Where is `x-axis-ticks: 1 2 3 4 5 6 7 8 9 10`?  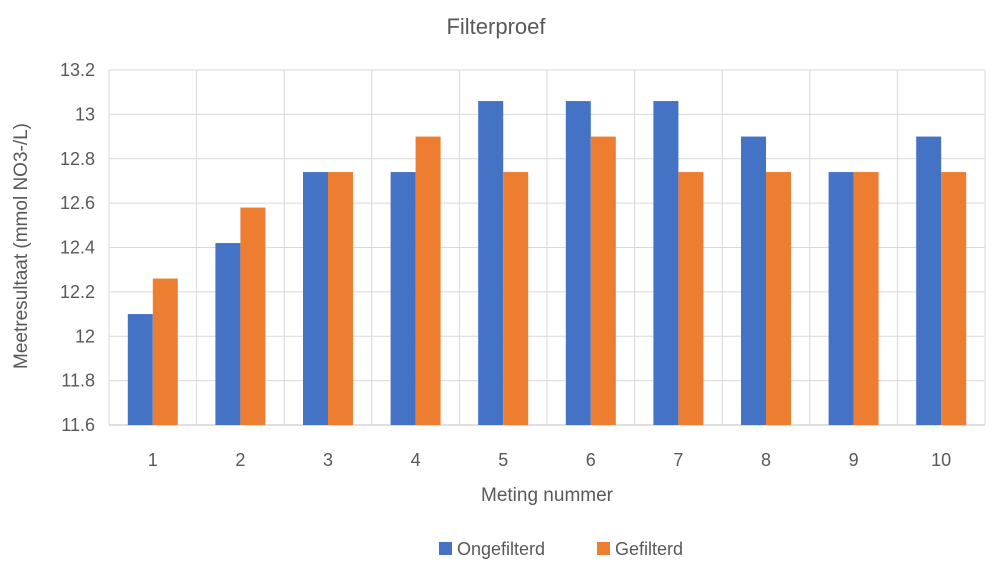 x-axis-ticks: 1 2 3 4 5 6 7 8 9 10 is located at coordinates (549, 460).